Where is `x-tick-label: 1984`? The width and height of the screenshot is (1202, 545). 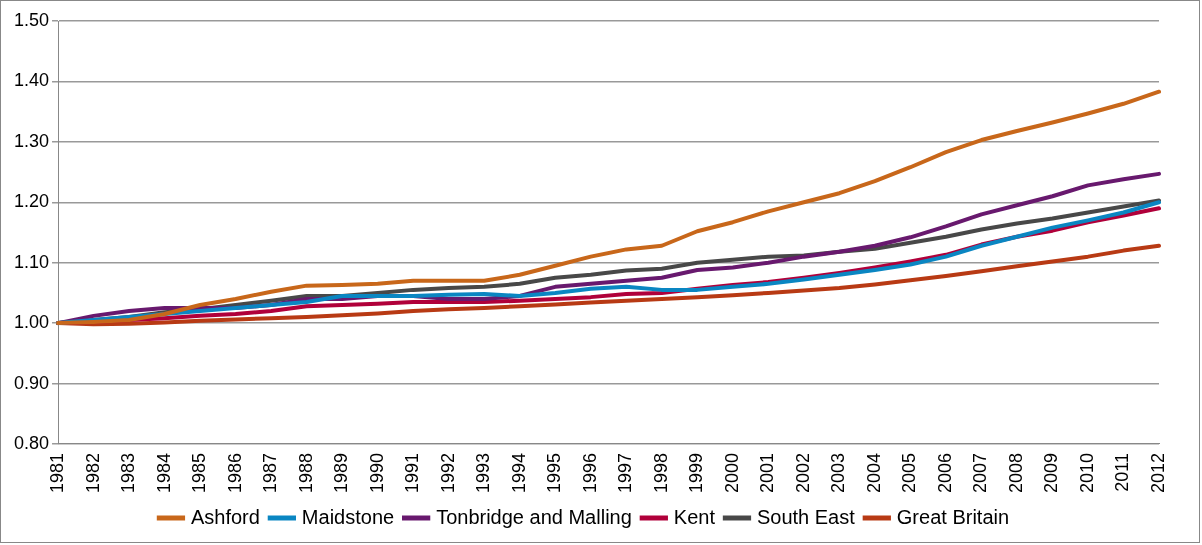
x-tick-label: 1984 is located at coordinates (163, 472).